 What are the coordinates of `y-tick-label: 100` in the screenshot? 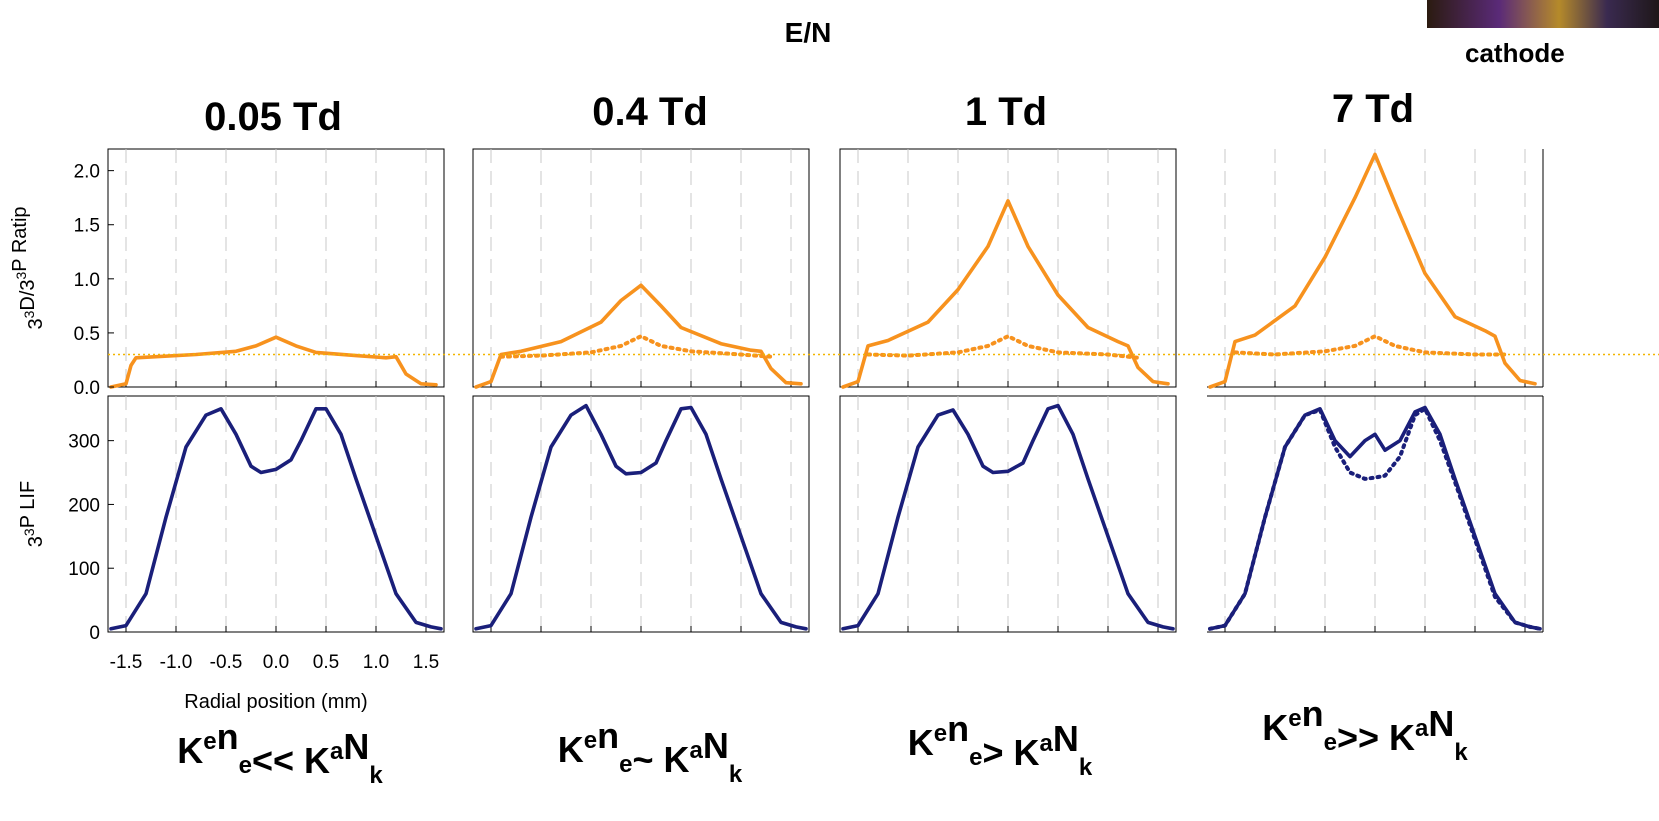 It's located at (84, 569).